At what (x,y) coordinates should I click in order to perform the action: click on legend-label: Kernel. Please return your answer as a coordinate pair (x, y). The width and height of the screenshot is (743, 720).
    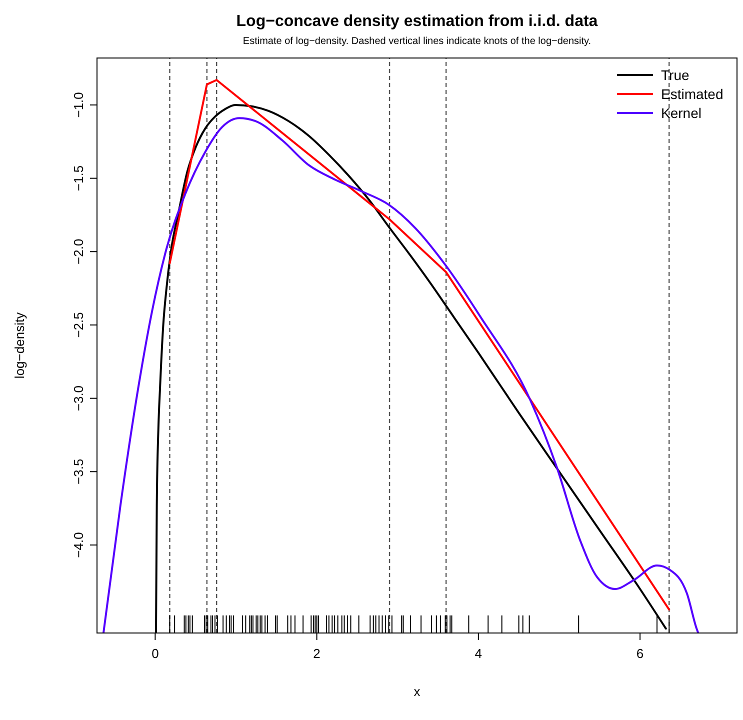
    Looking at the image, I should click on (681, 113).